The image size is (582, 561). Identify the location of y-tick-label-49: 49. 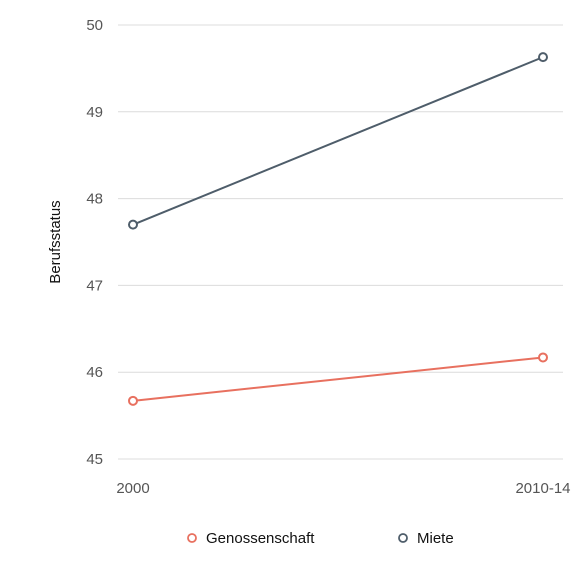
(94, 112).